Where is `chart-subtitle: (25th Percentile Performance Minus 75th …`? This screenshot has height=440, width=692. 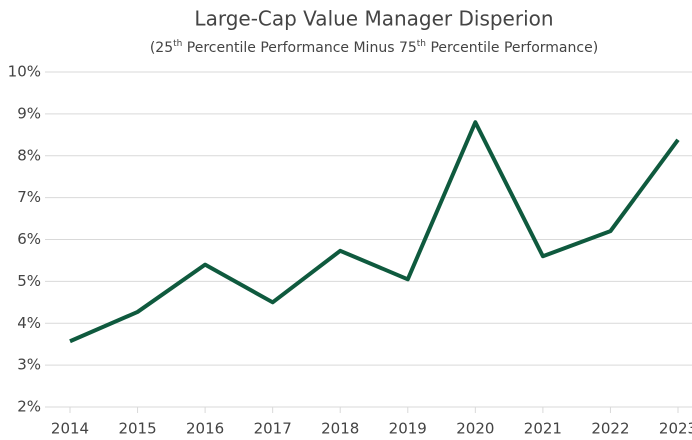 chart-subtitle: (25th Percentile Performance Minus 75th … is located at coordinates (374, 48).